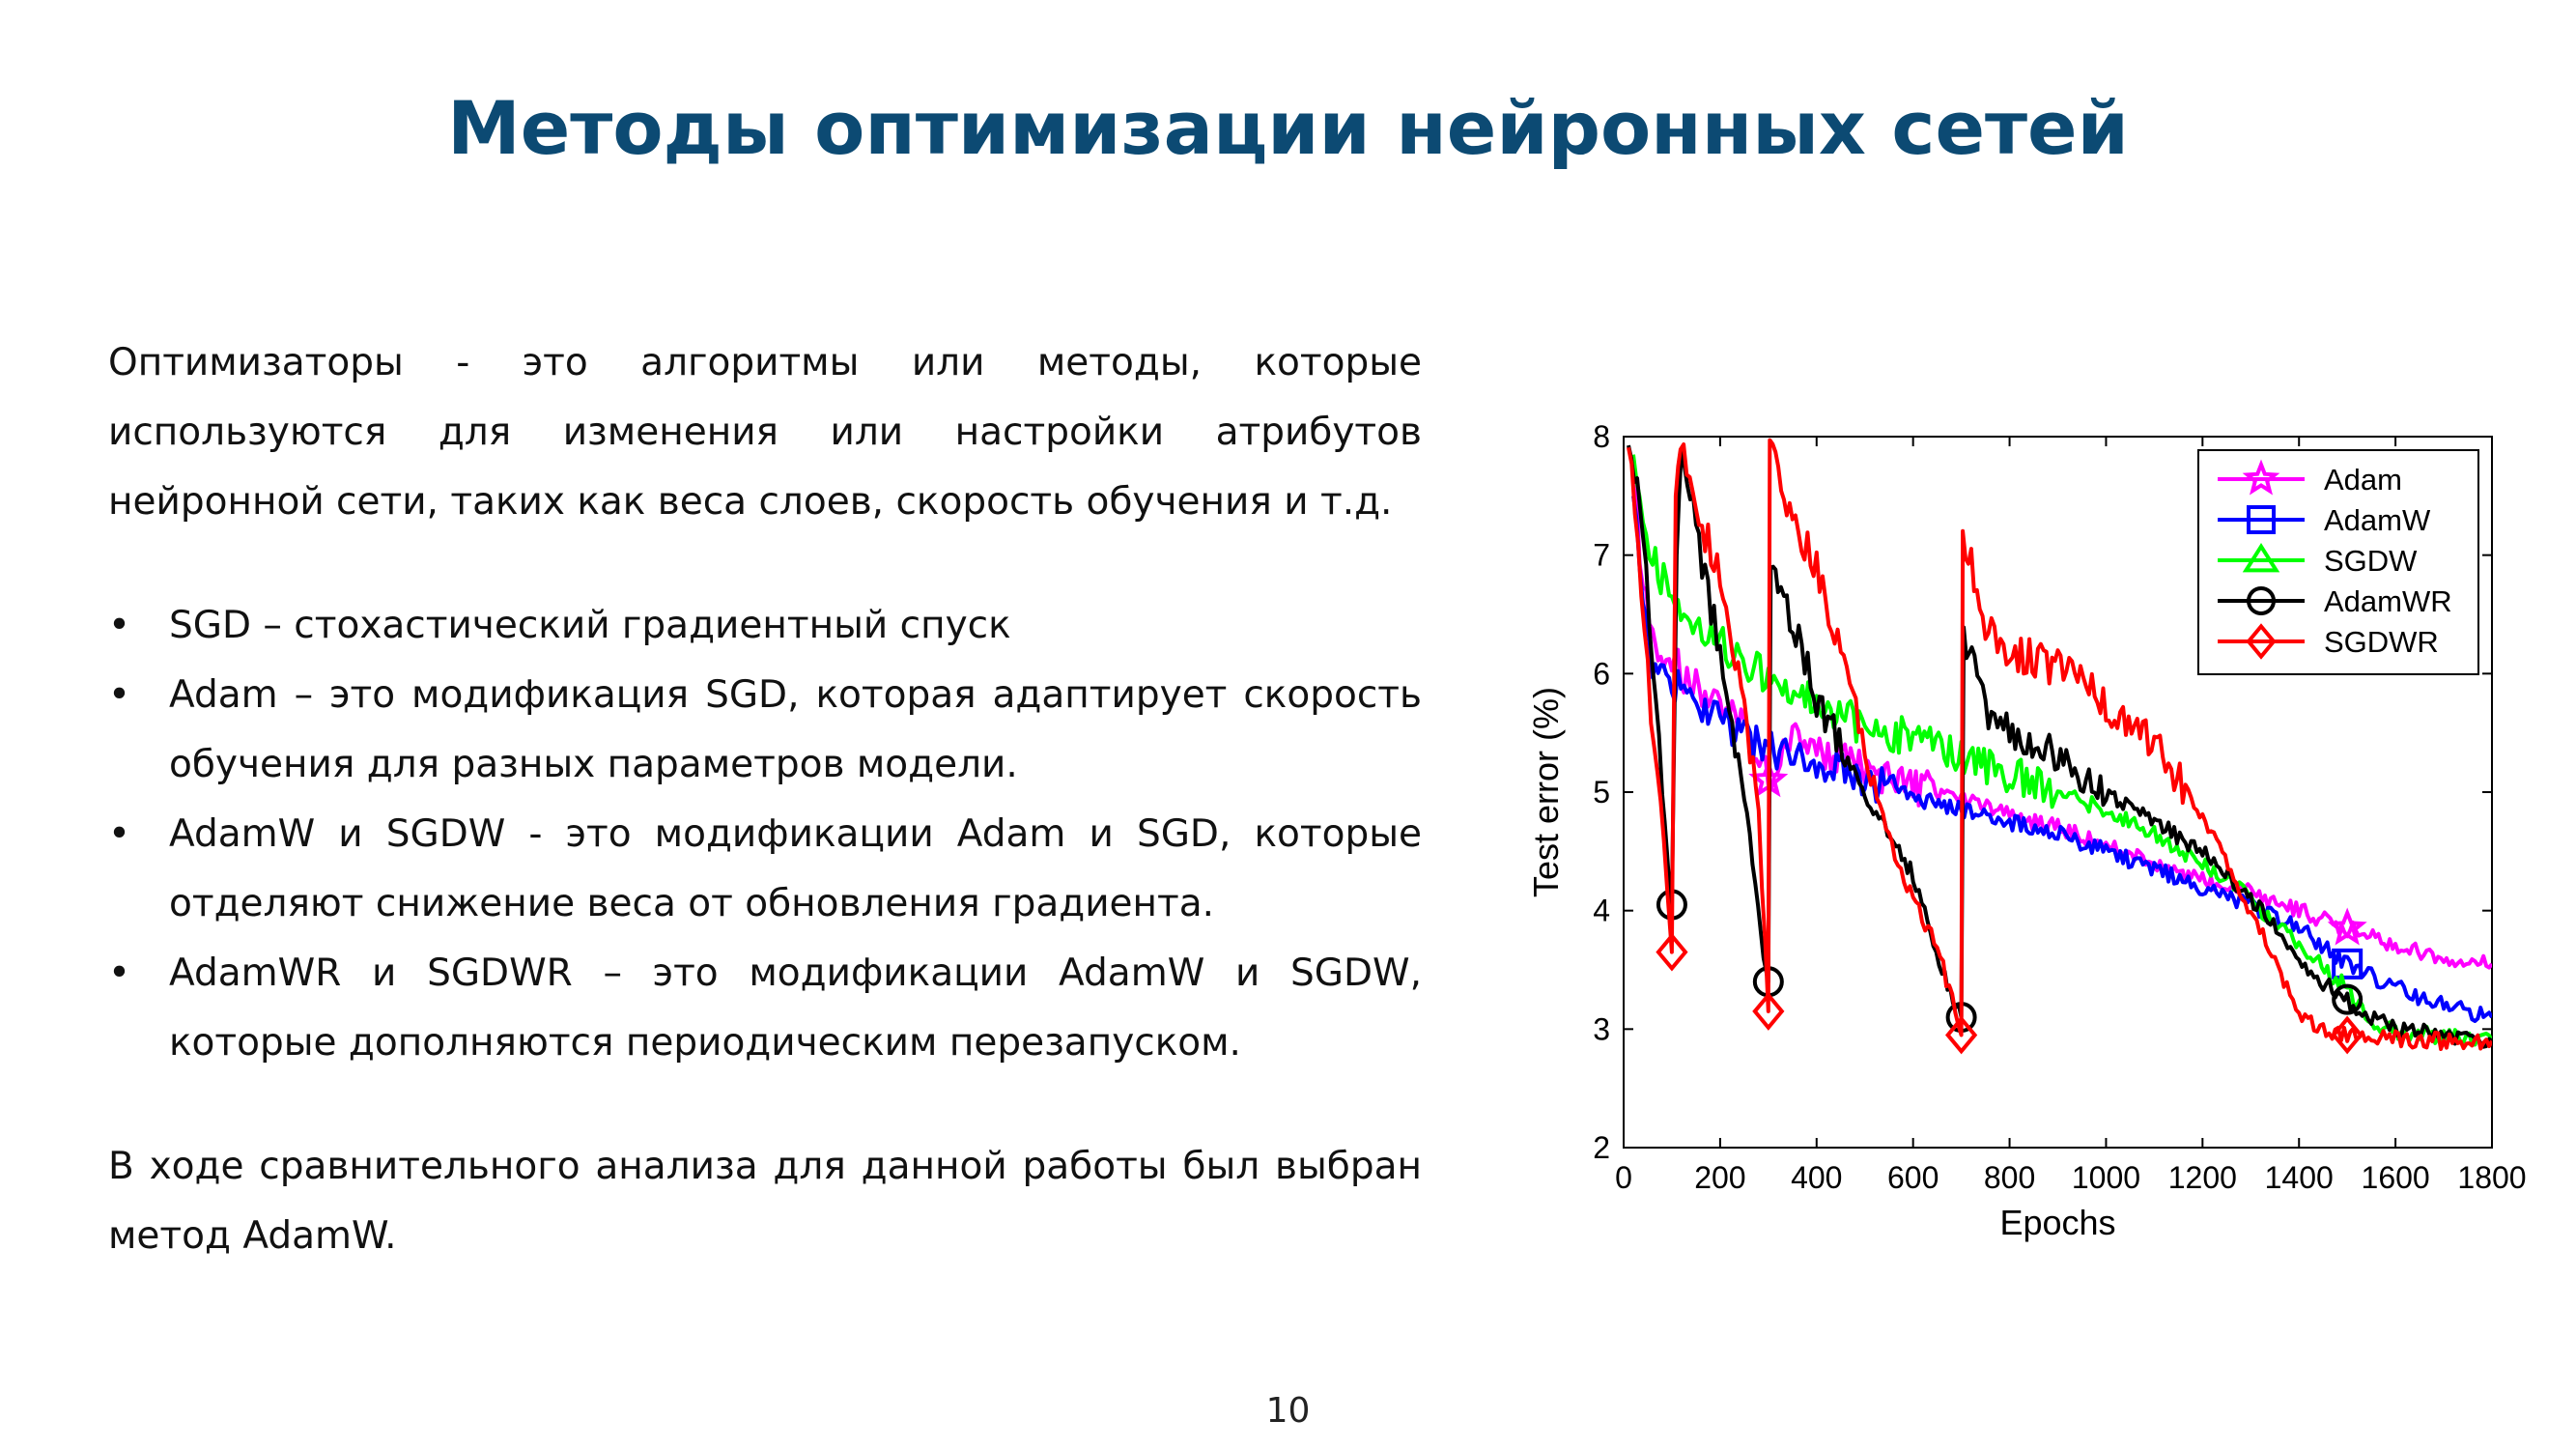 This screenshot has height=1449, width=2576. I want to click on series-sgdwr, so click(2059, 746).